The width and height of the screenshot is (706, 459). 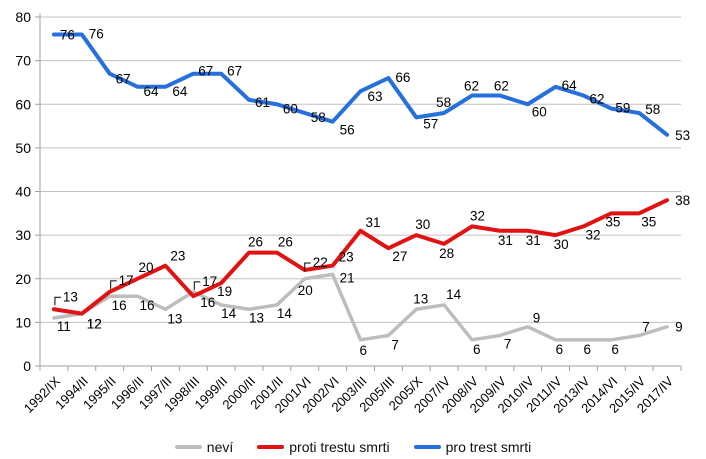 I want to click on data-label: 66, so click(x=402, y=77).